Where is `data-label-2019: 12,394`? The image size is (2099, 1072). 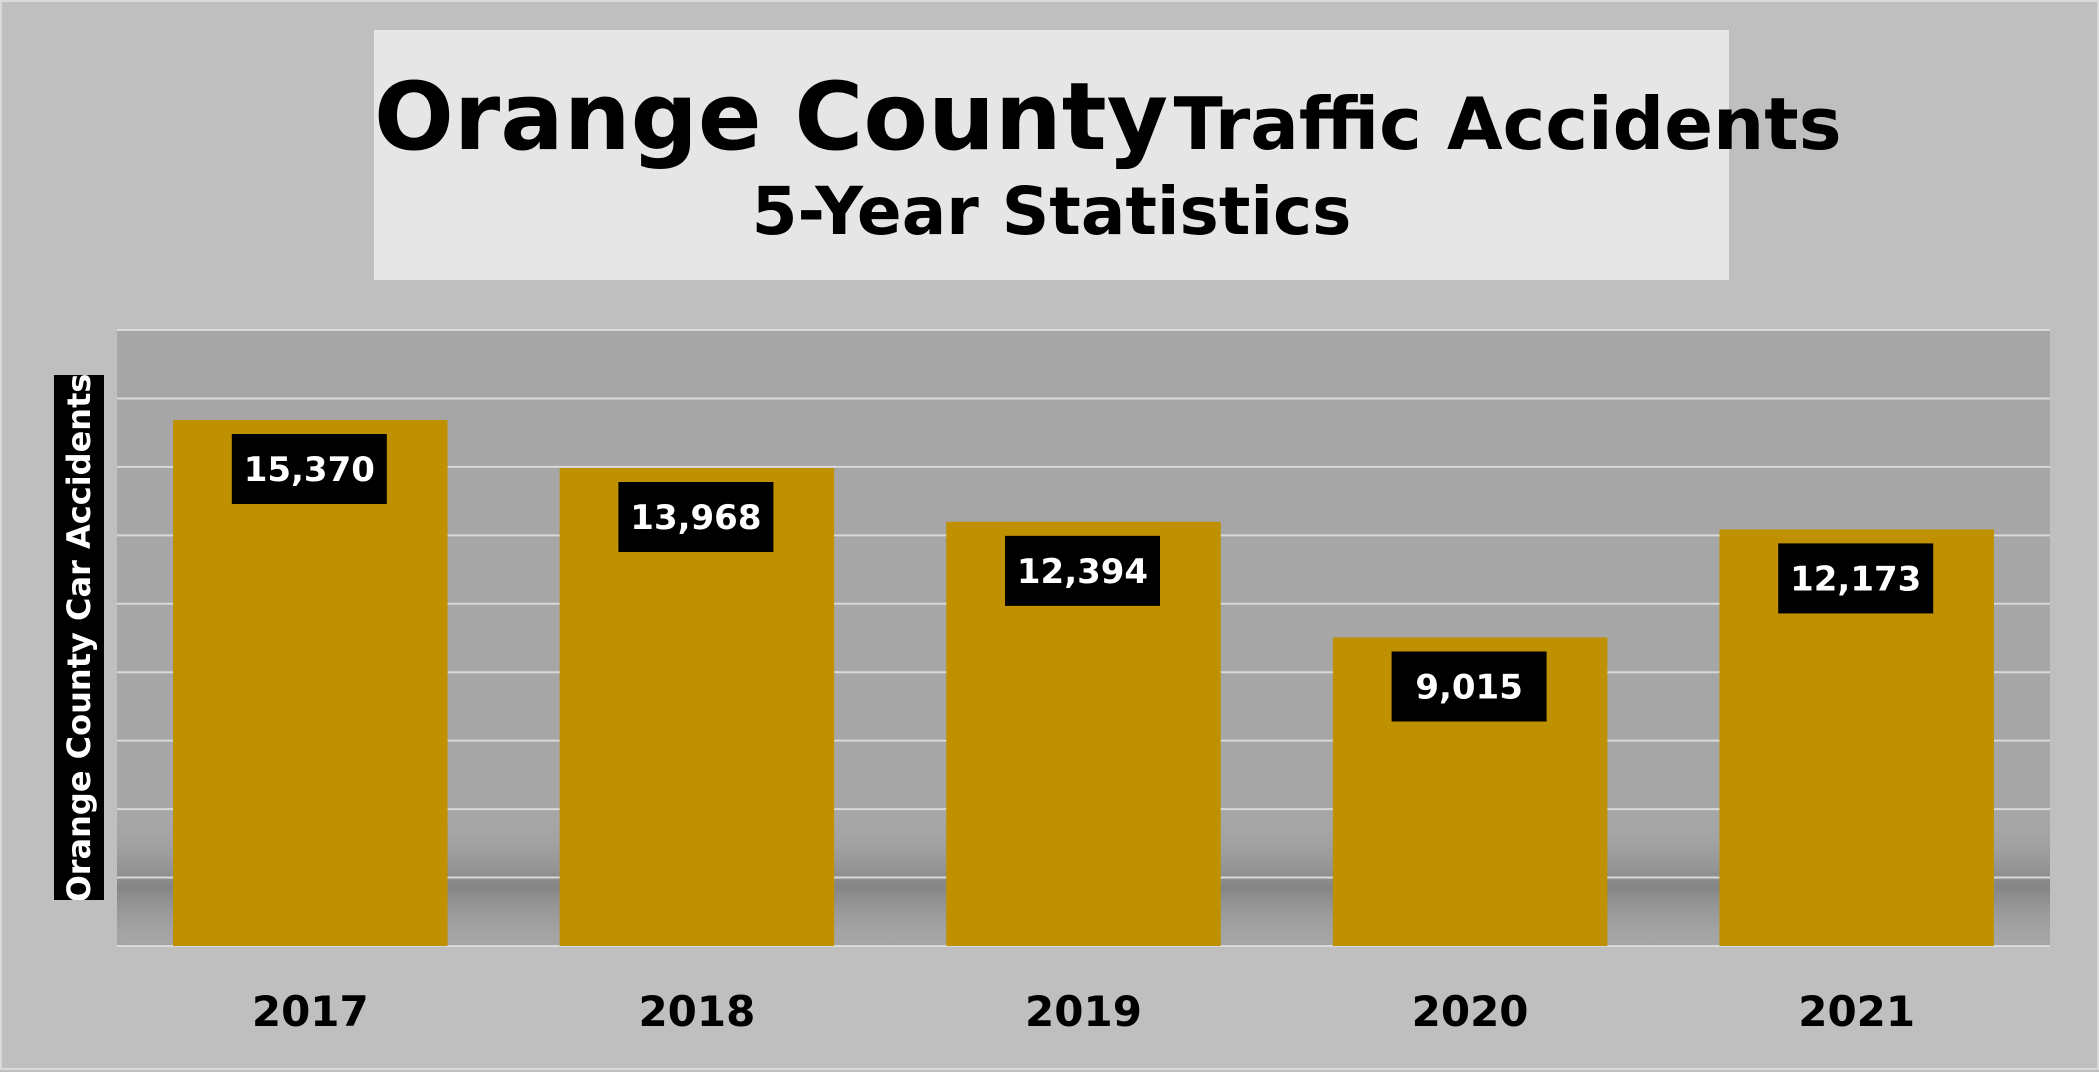
data-label-2019: 12,394 is located at coordinates (1082, 572).